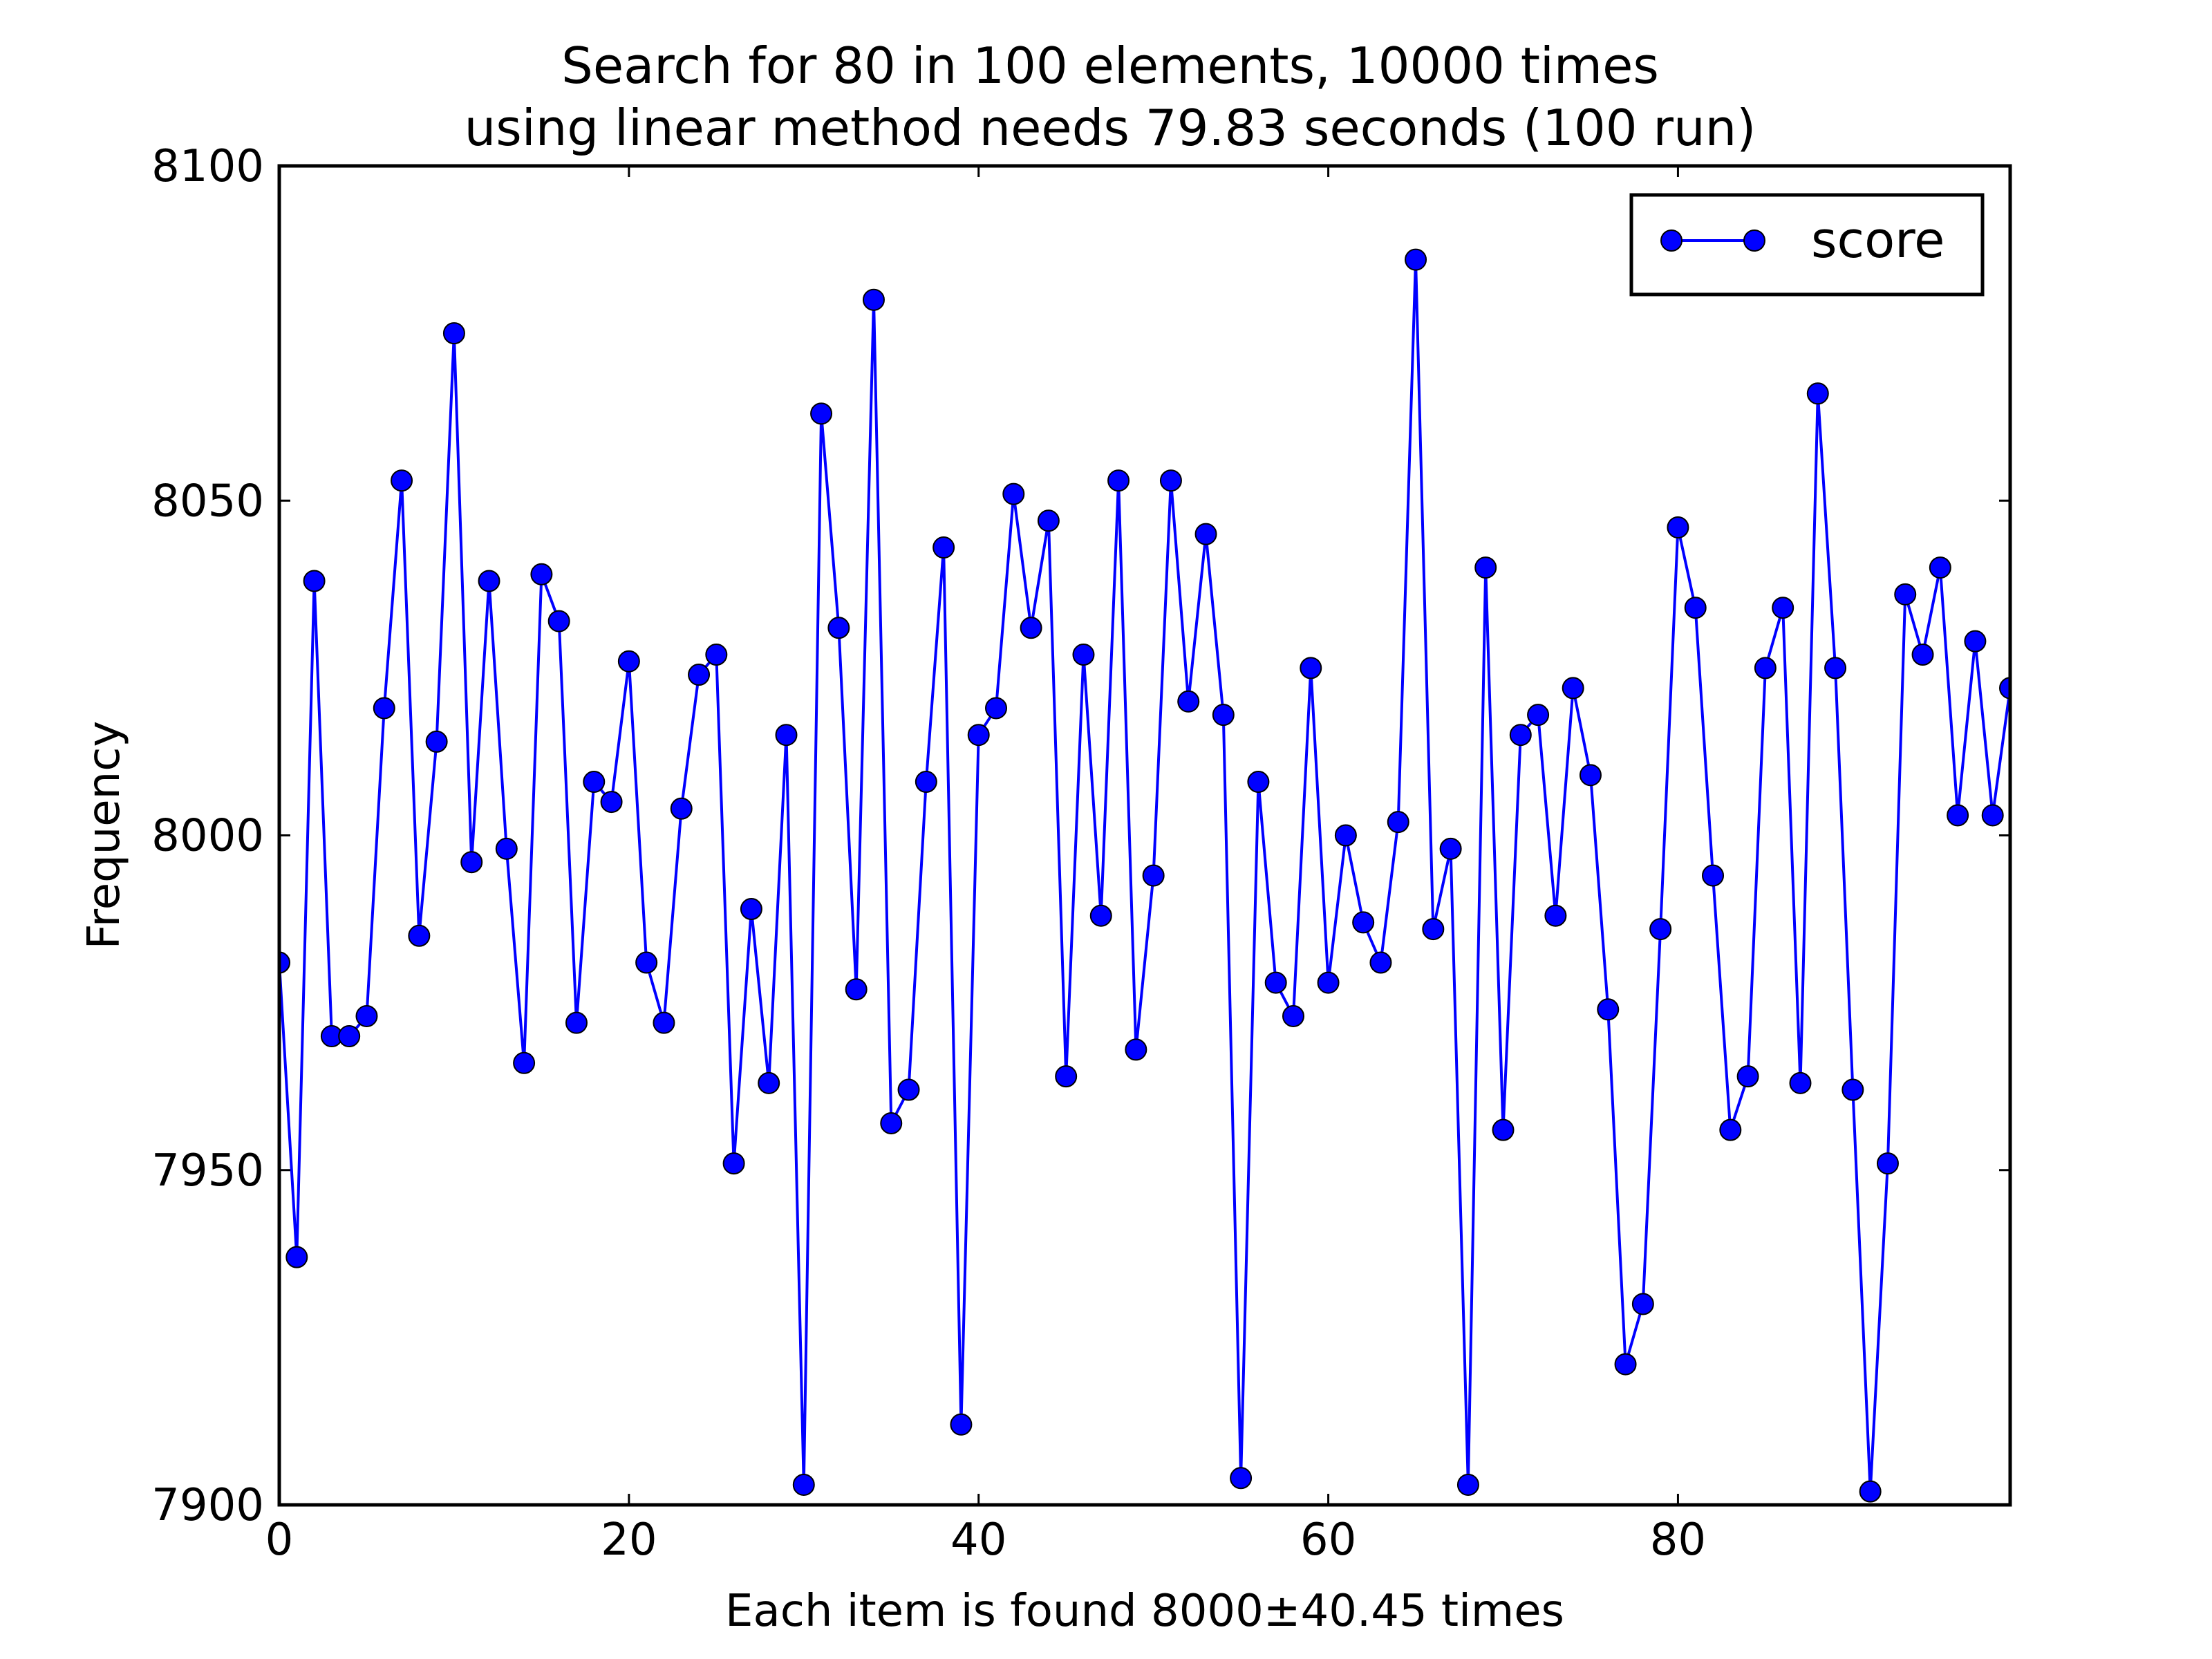 Image resolution: width=2212 pixels, height=1659 pixels. I want to click on legend-box, so click(1807, 245).